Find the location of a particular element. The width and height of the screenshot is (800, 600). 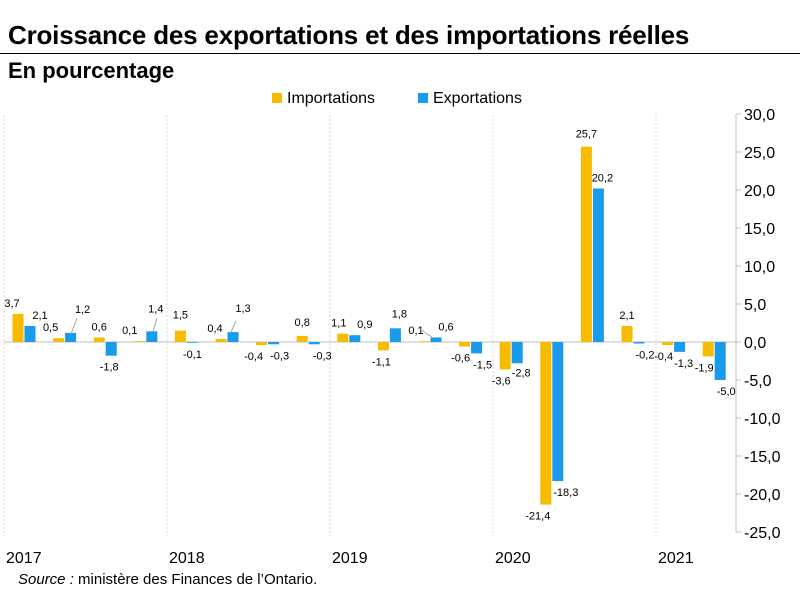

chart-subtitle: En pourcentage is located at coordinates (91, 70).